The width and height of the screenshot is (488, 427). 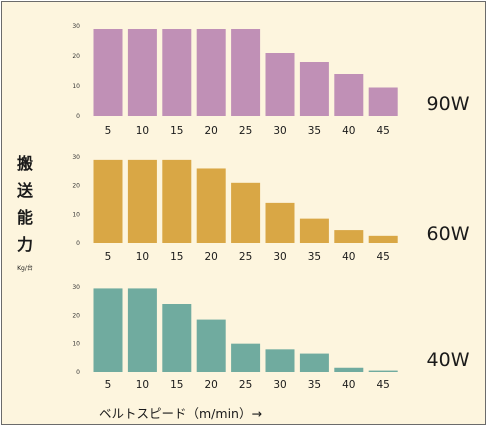 What do you see at coordinates (24, 163) in the screenshot?
I see `y-axis-title-char-1: 搬` at bounding box center [24, 163].